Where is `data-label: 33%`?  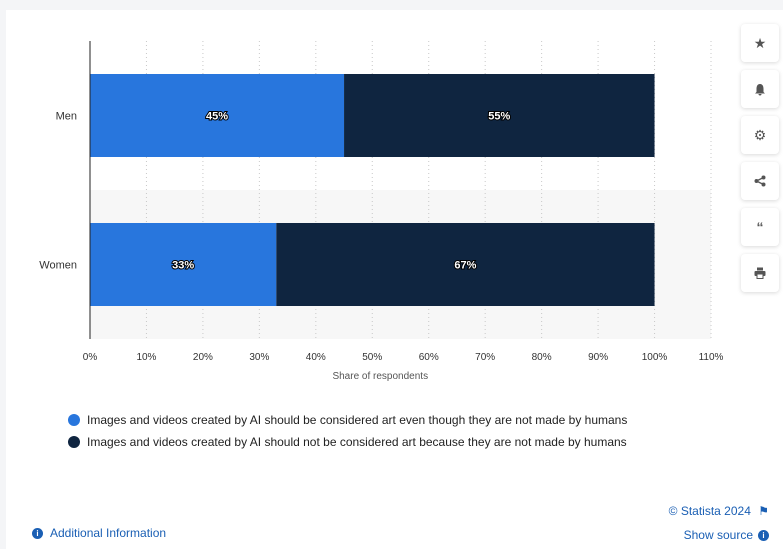
data-label: 33% is located at coordinates (183, 266).